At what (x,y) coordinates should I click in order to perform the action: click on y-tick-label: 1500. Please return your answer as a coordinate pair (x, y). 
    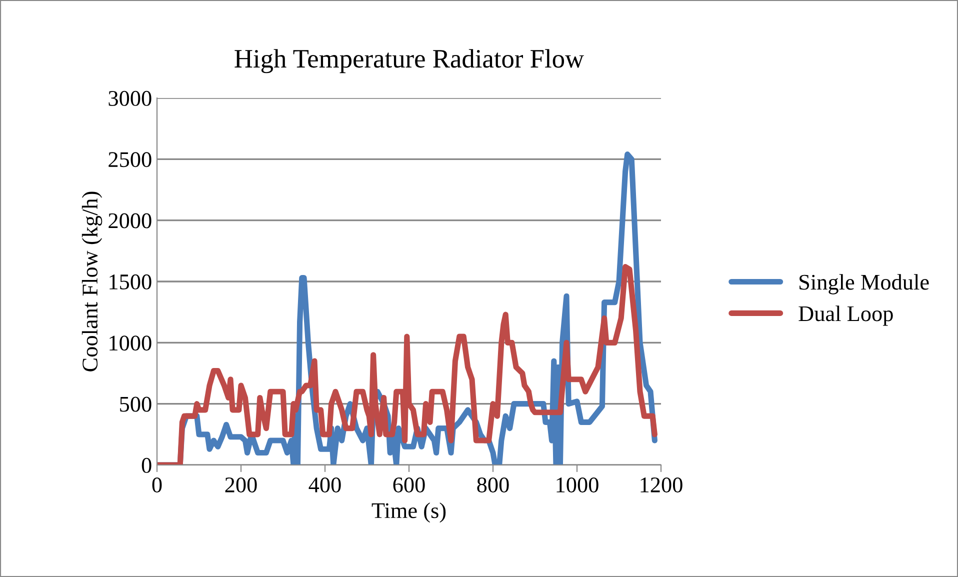
    Looking at the image, I should click on (131, 282).